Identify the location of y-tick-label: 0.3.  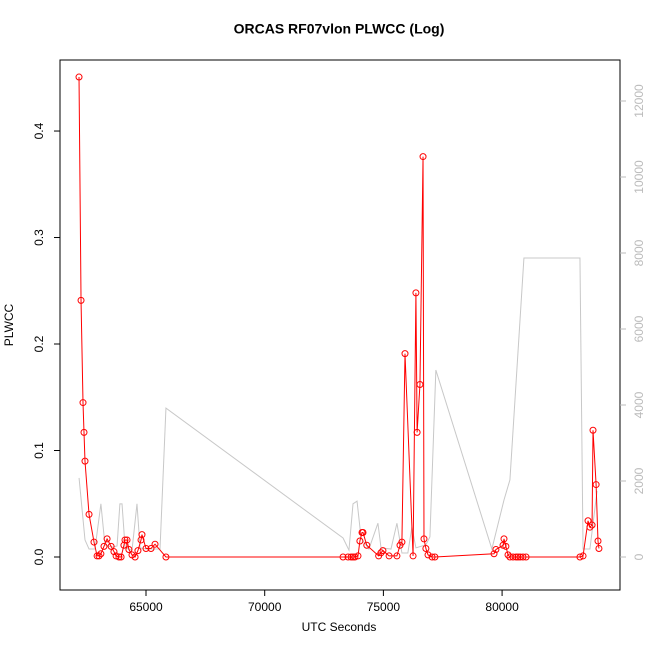
(39, 237).